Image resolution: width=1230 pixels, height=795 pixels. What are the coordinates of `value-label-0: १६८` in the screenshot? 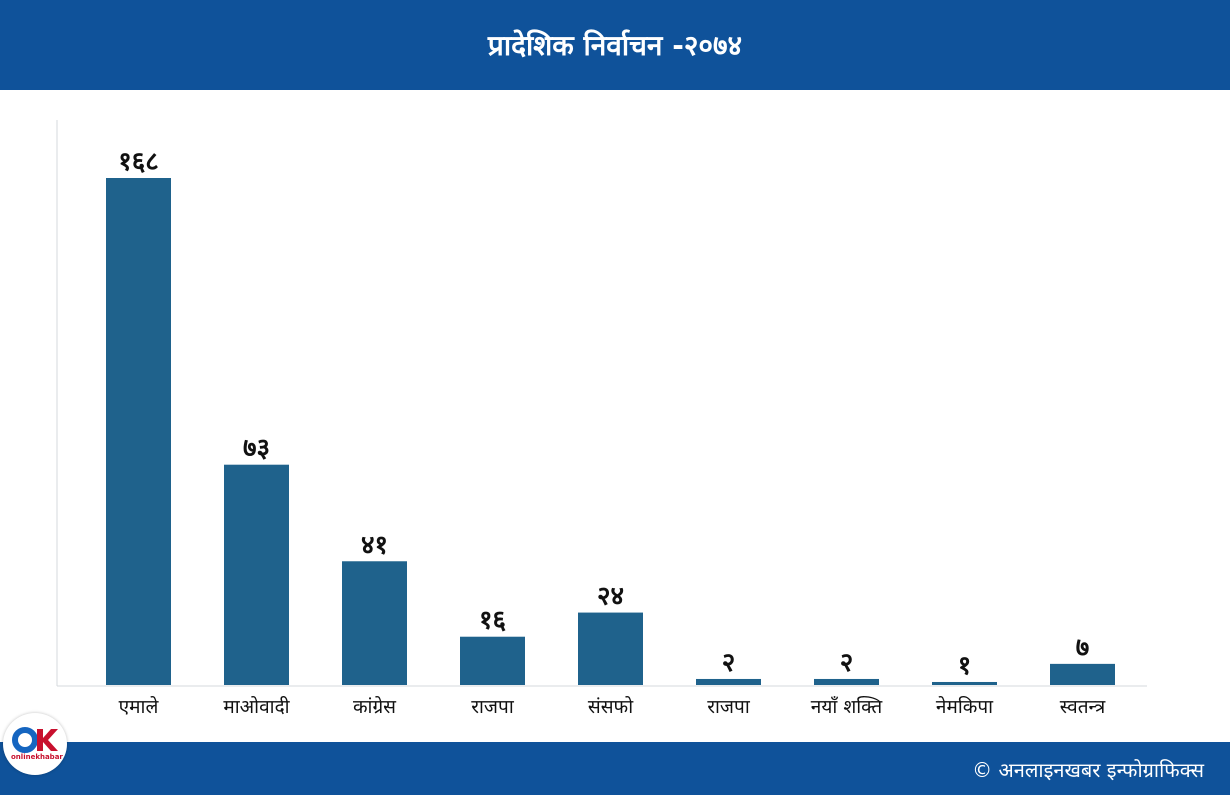 It's located at (138, 162).